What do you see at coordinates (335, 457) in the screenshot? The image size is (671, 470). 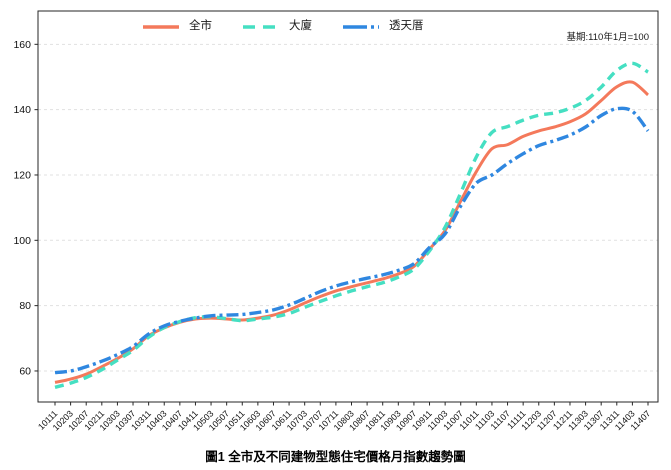 I see `figure-title: 圖1 全市及不同建物型態住宅價格月指數趨勢圖` at bounding box center [335, 457].